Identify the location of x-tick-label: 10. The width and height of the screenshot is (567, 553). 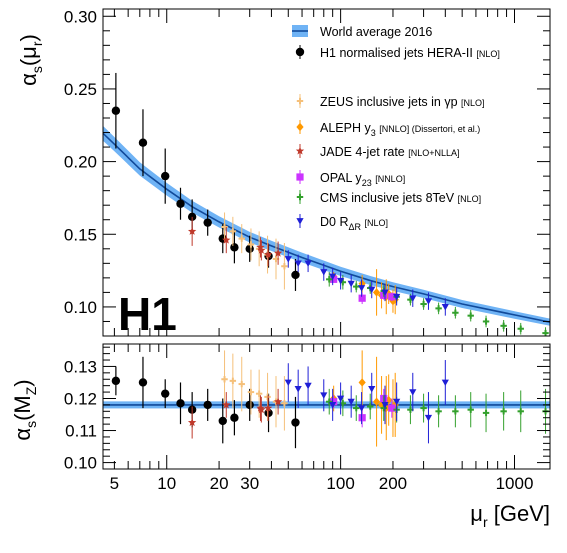
(166, 483).